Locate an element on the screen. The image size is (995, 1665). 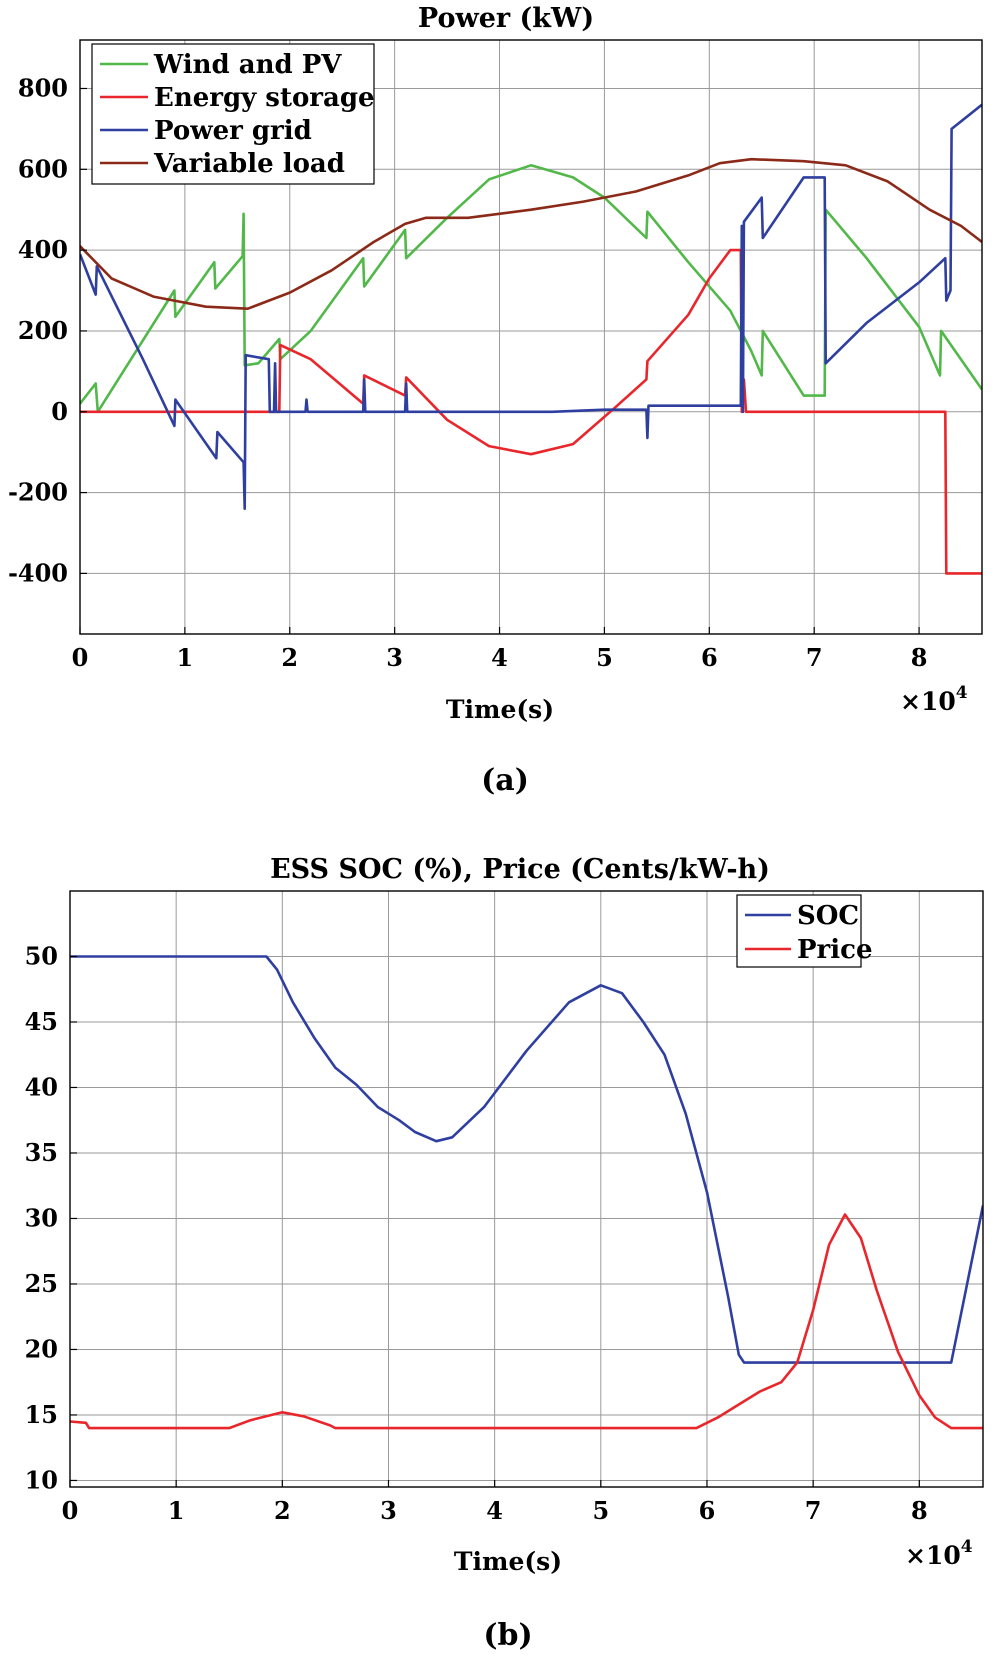
chart-b-title: ESS SOC (%), Price (Cents/kW-h) is located at coordinates (520, 869).